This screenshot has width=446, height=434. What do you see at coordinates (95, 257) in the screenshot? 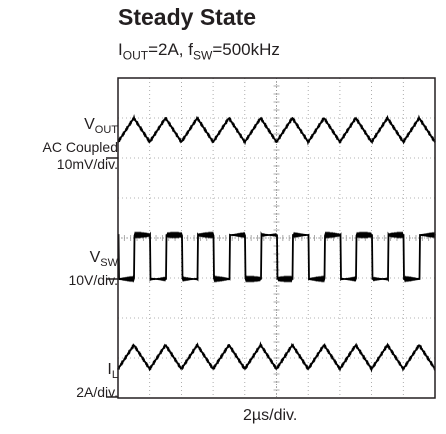
I see `vsw-label-main: V` at bounding box center [95, 257].